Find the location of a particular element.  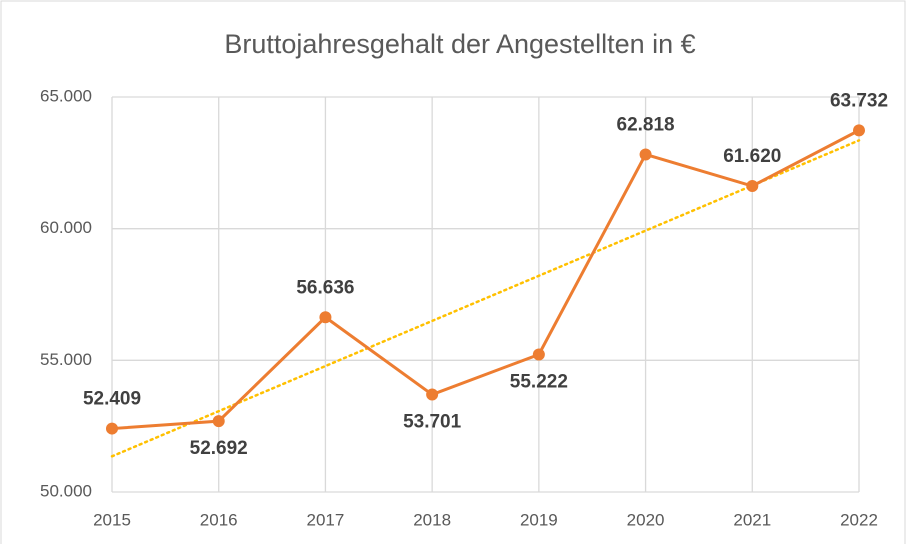

x-tick-label: 2015 is located at coordinates (112, 519).